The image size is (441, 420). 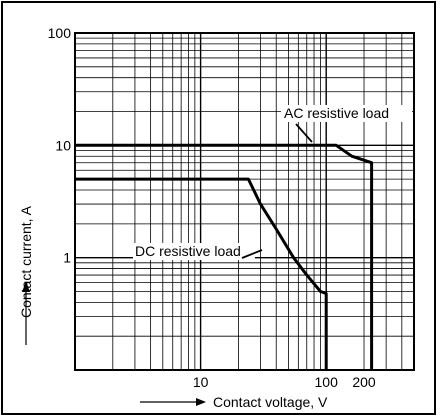 I want to click on ac-annotation: AC resistive load, so click(x=346, y=124).